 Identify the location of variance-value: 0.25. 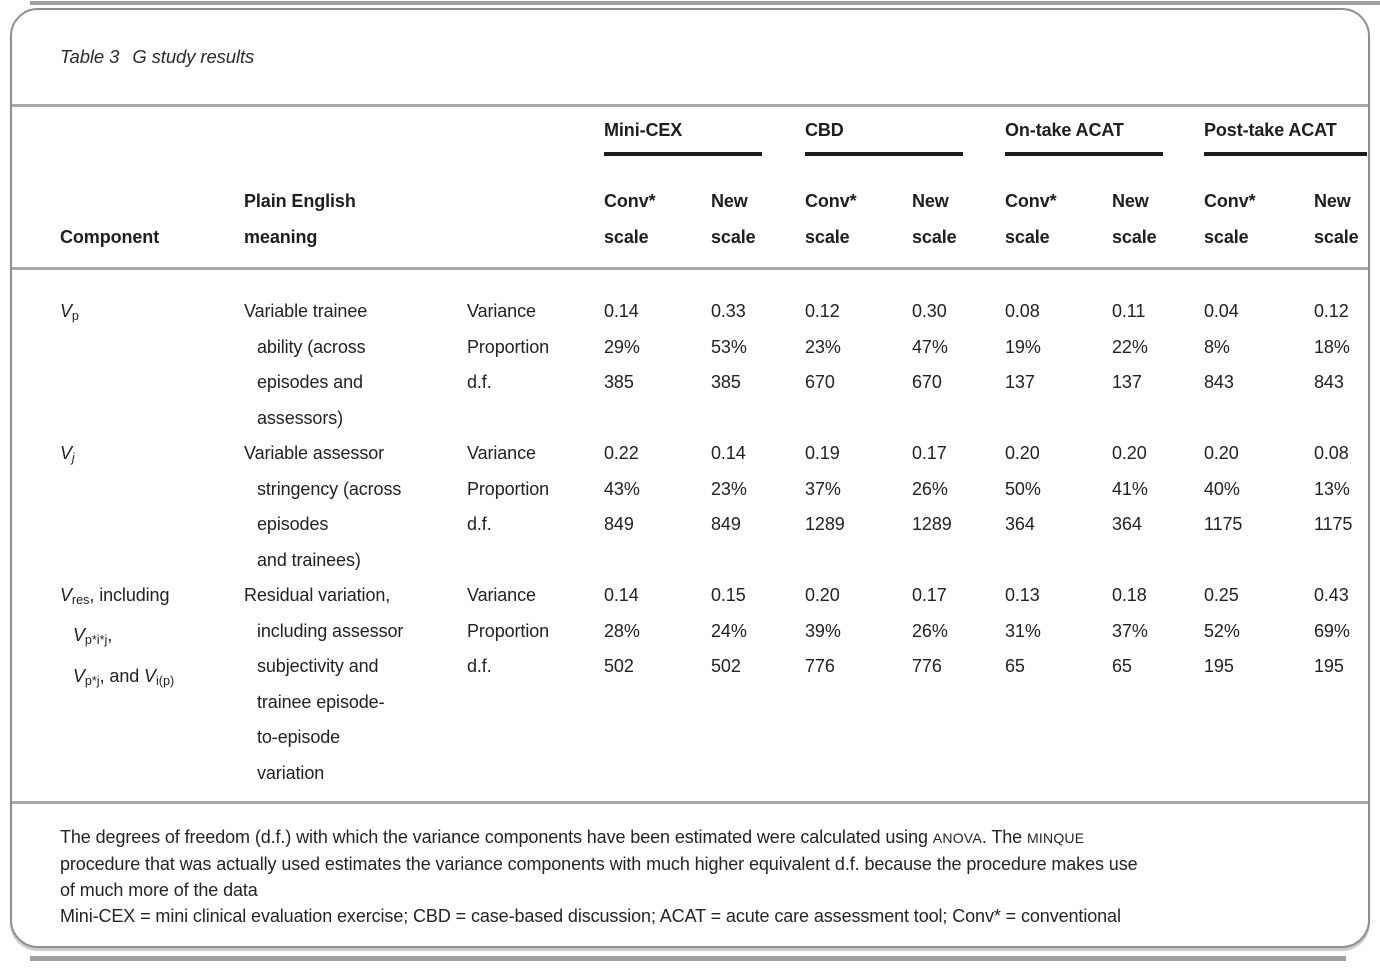
(1221, 595).